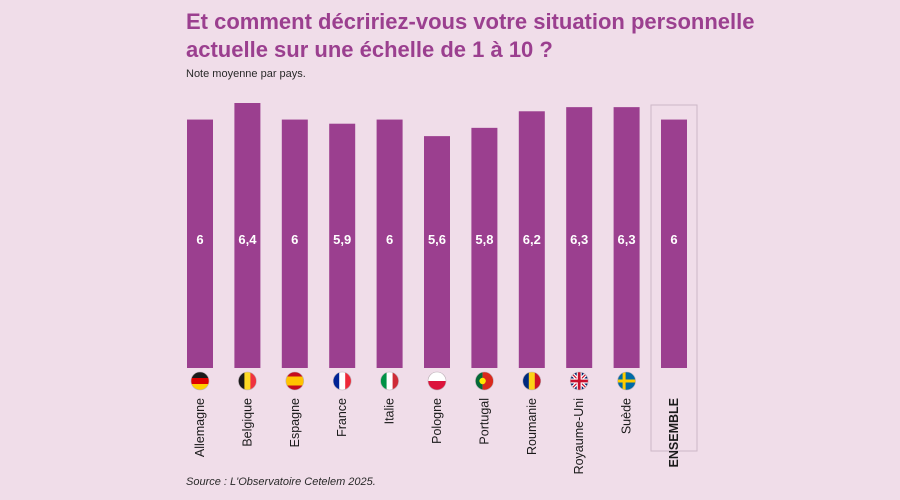 This screenshot has width=900, height=500. What do you see at coordinates (247, 381) in the screenshot?
I see `belgium-flag-icon` at bounding box center [247, 381].